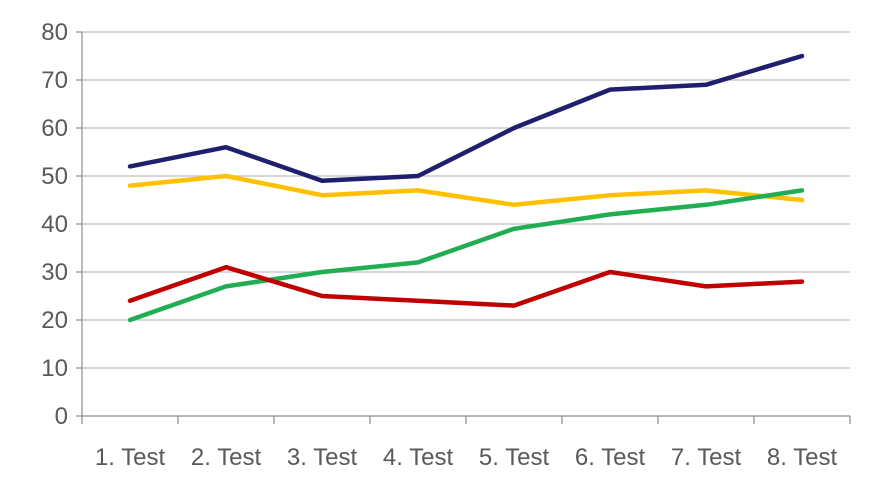  I want to click on y-tick-label: 60, so click(54, 128).